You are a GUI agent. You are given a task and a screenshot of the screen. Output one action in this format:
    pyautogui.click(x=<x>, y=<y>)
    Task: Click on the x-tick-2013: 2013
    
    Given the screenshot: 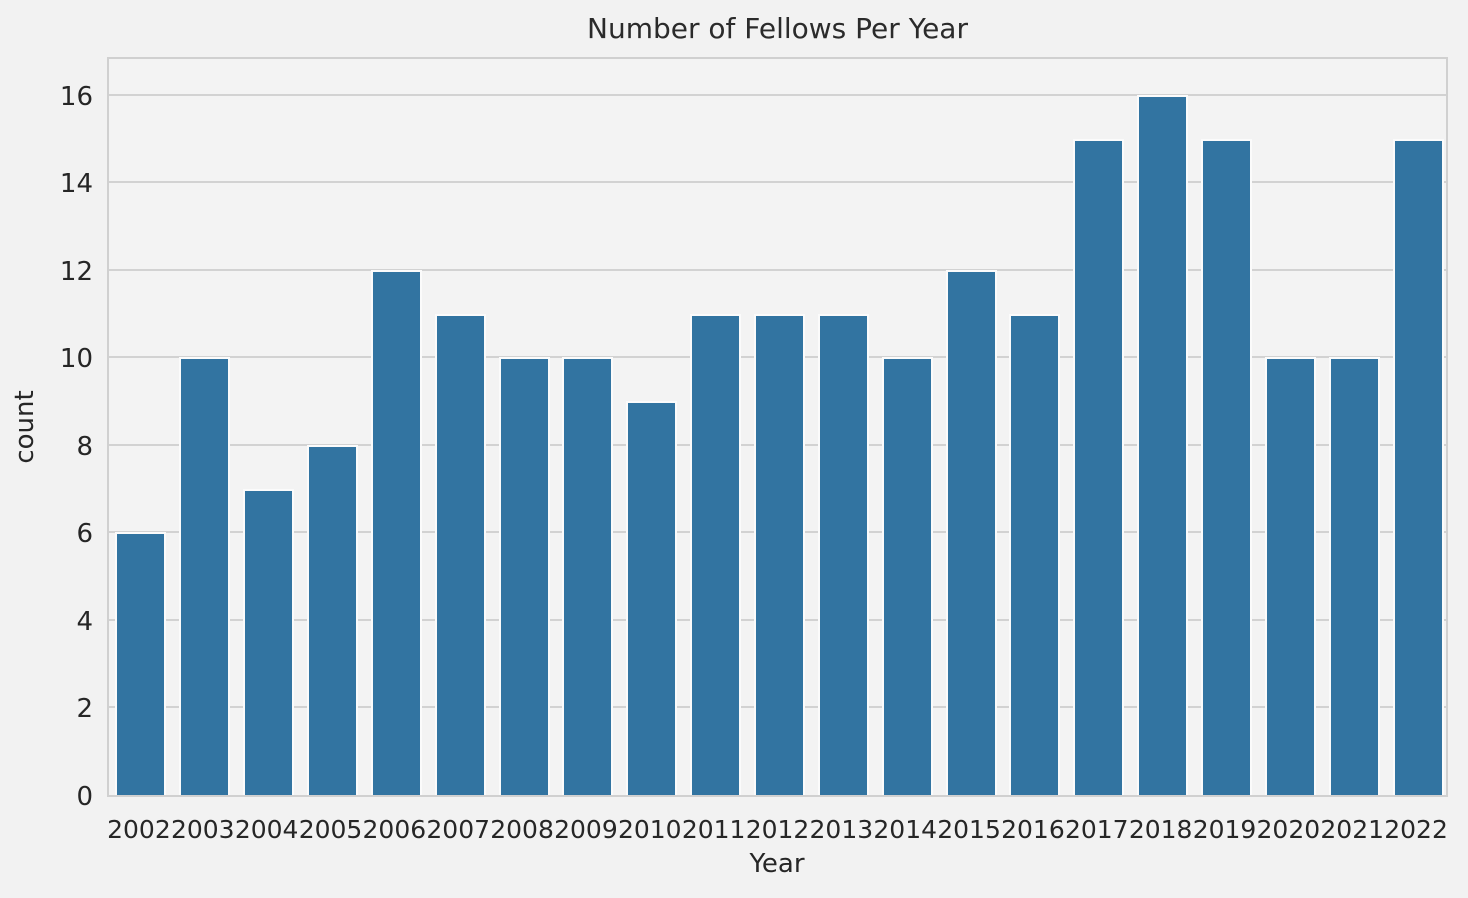 What is the action you would take?
    pyautogui.click(x=841, y=829)
    